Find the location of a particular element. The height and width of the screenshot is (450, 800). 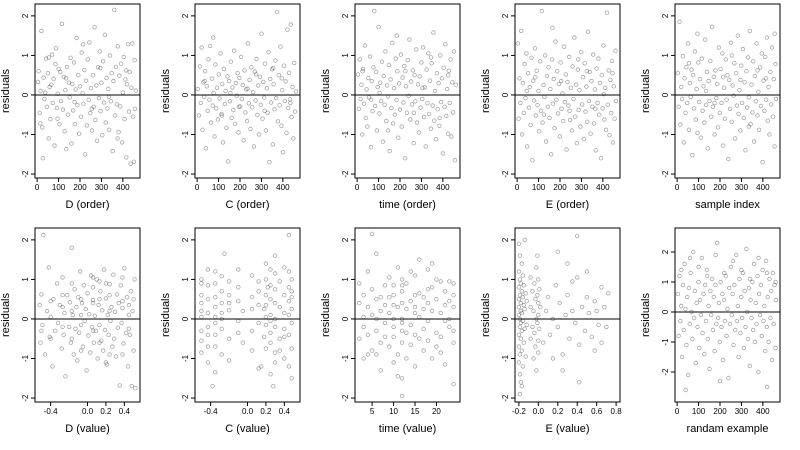

x-tick-label: 300 is located at coordinates (422, 187).